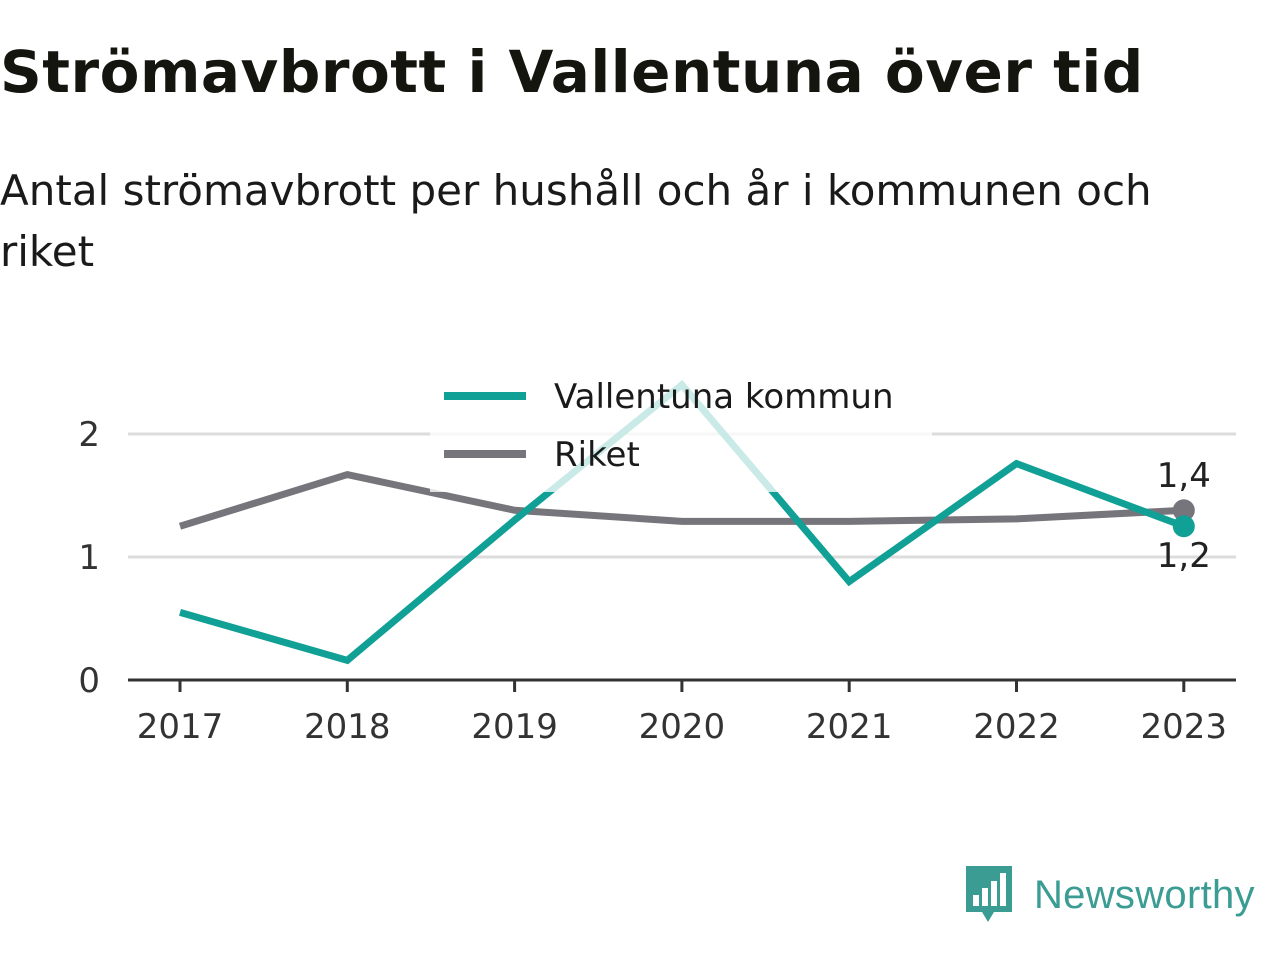  I want to click on end-point-vallentuna, so click(1183, 526).